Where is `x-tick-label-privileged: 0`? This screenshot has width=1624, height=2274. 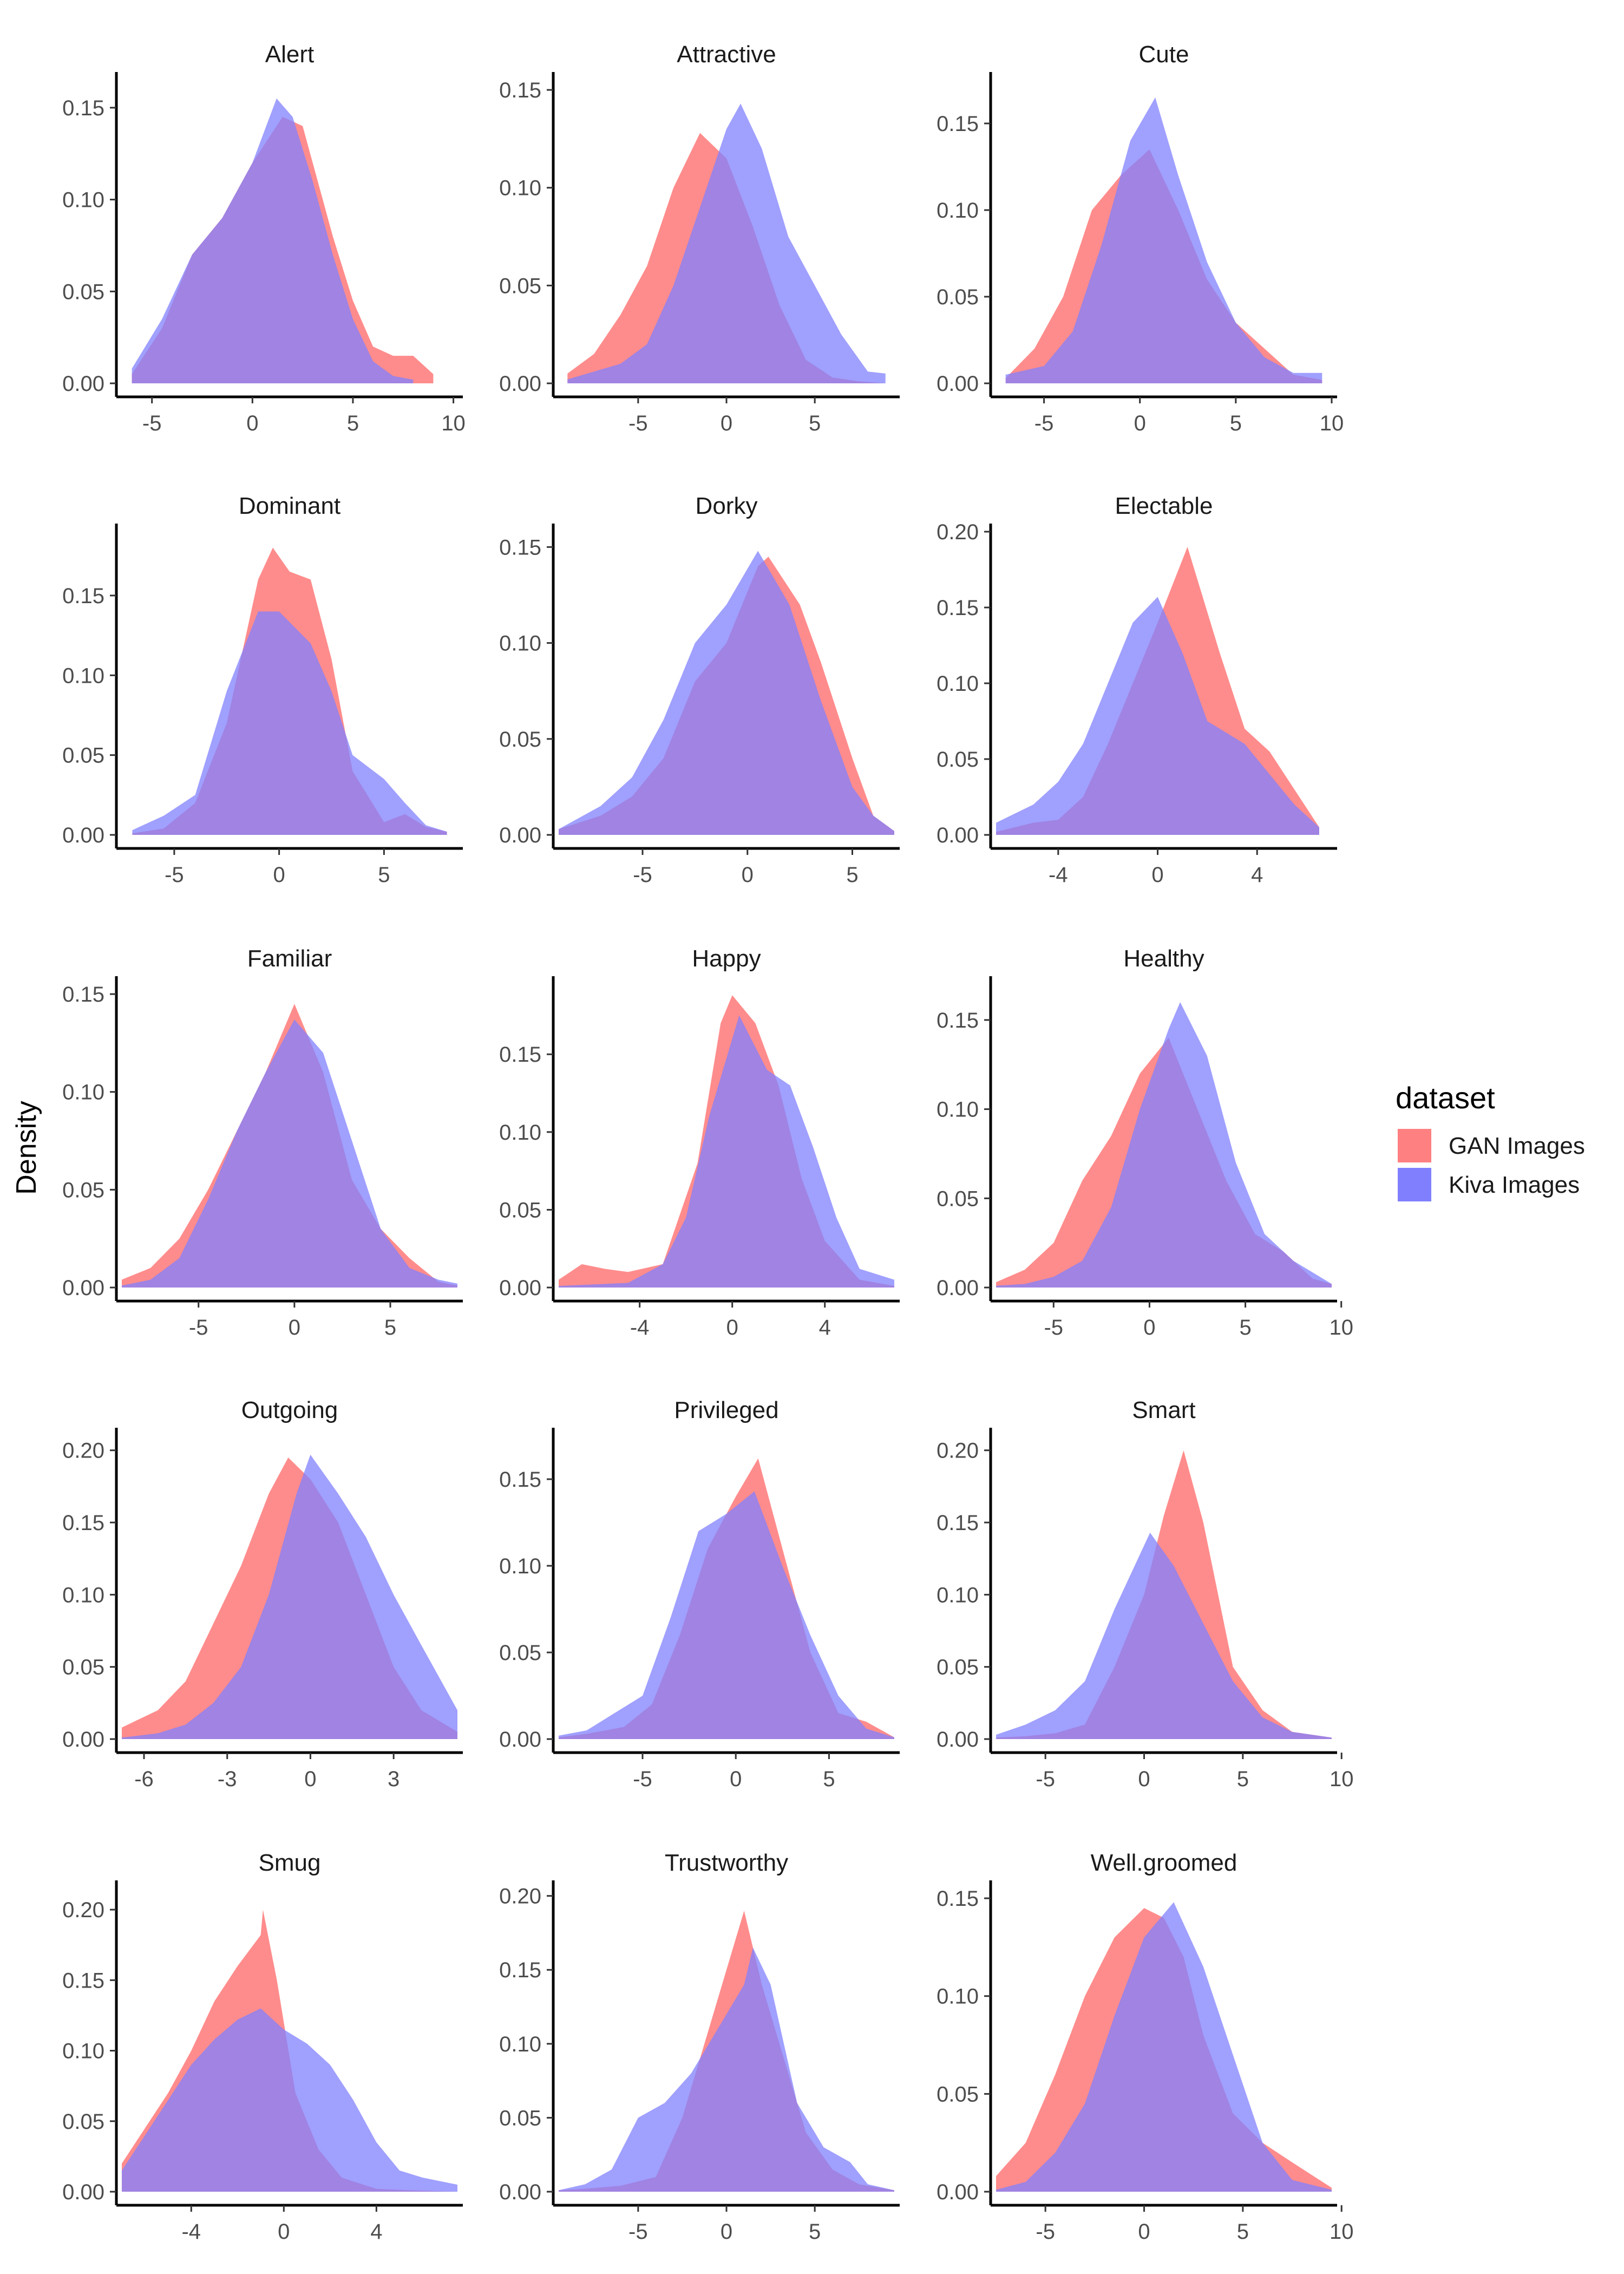 x-tick-label-privileged: 0 is located at coordinates (736, 1779).